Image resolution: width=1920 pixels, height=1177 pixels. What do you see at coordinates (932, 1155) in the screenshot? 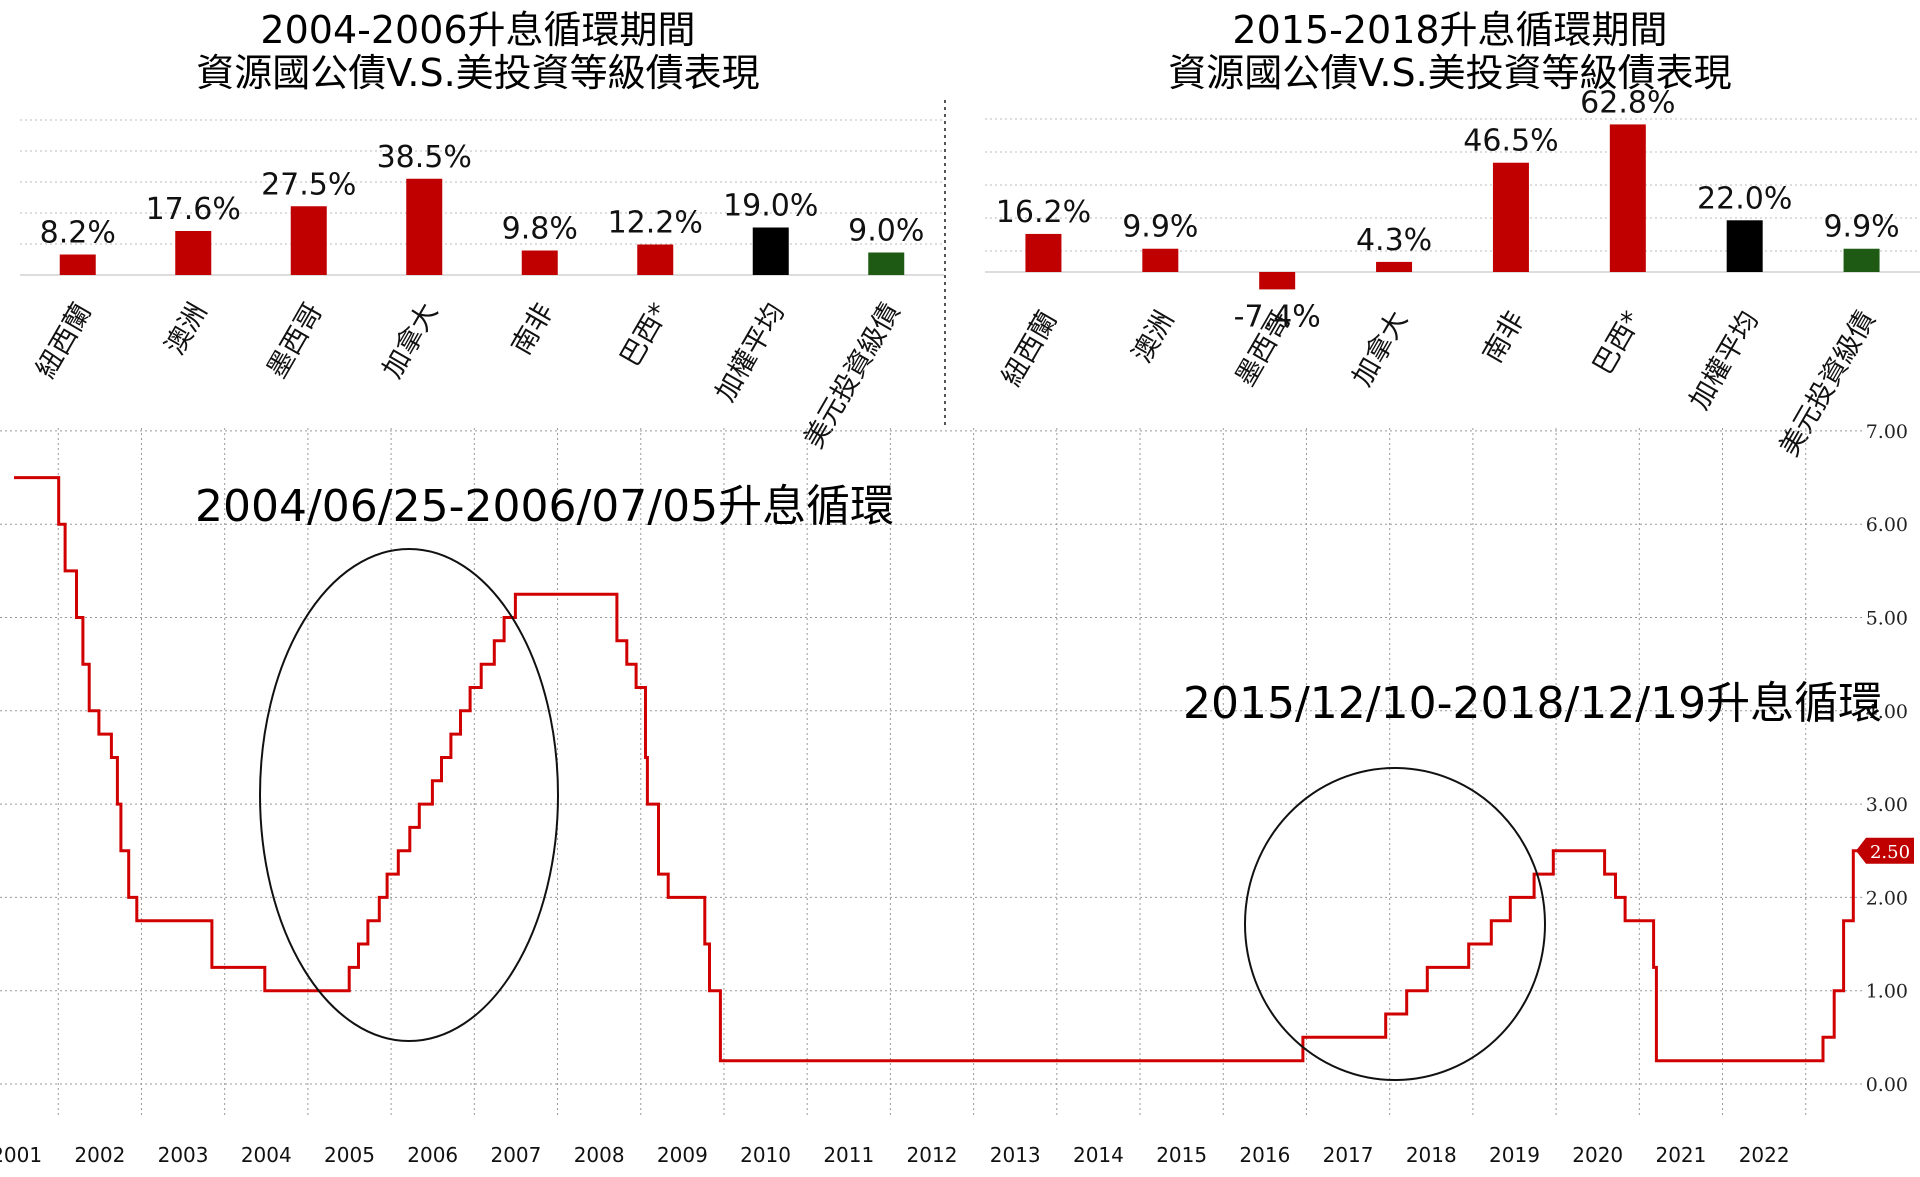
I see `x-tick-label: 2012` at bounding box center [932, 1155].